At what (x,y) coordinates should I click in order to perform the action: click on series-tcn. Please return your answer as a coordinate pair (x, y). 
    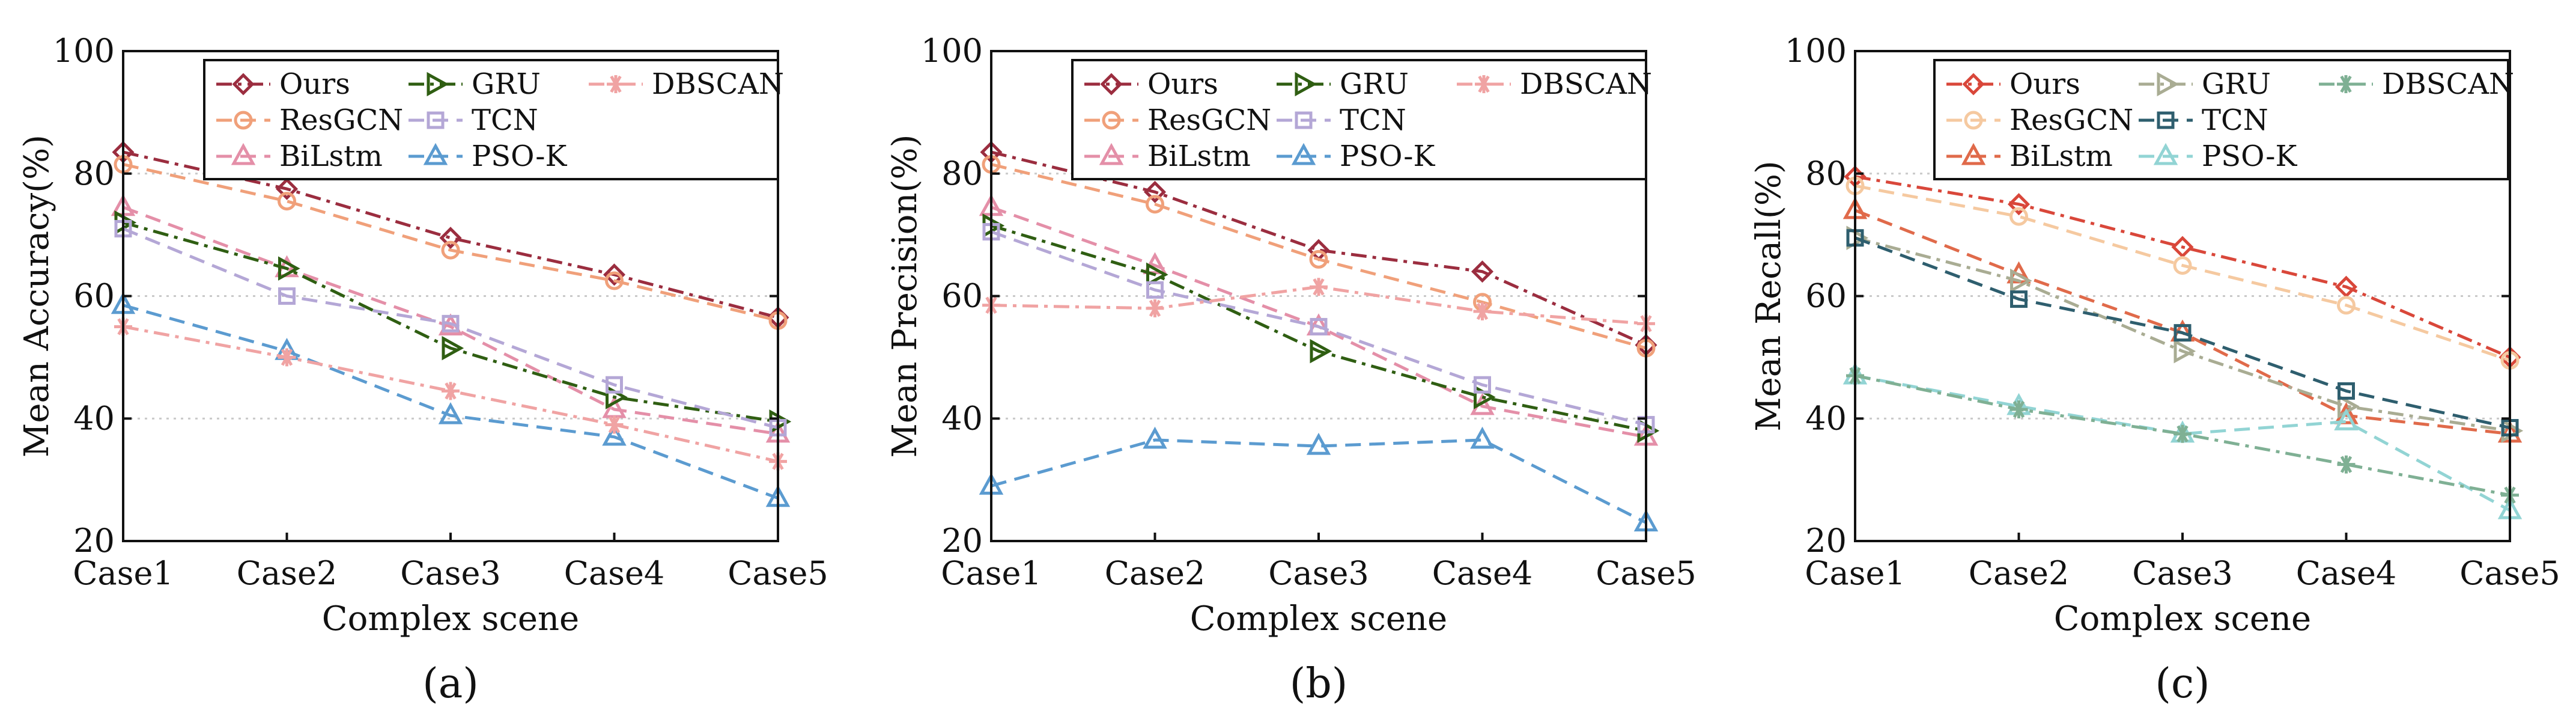
    Looking at the image, I should click on (1318, 328).